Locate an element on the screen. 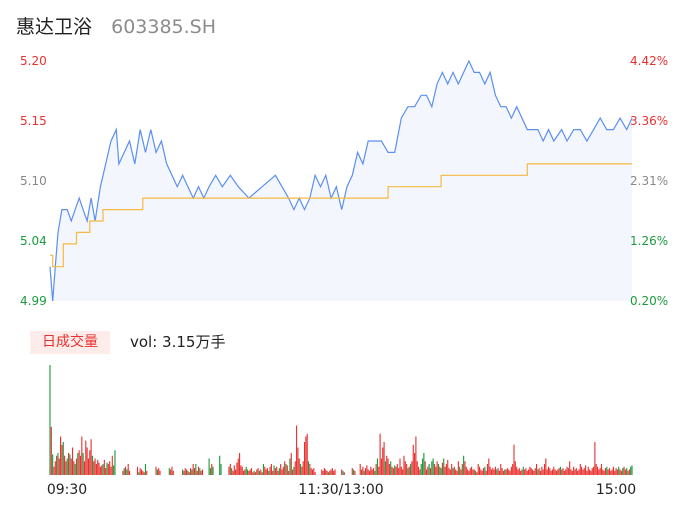 This screenshot has width=686, height=524. y-axis-left-tick: 5.04 is located at coordinates (33, 241).